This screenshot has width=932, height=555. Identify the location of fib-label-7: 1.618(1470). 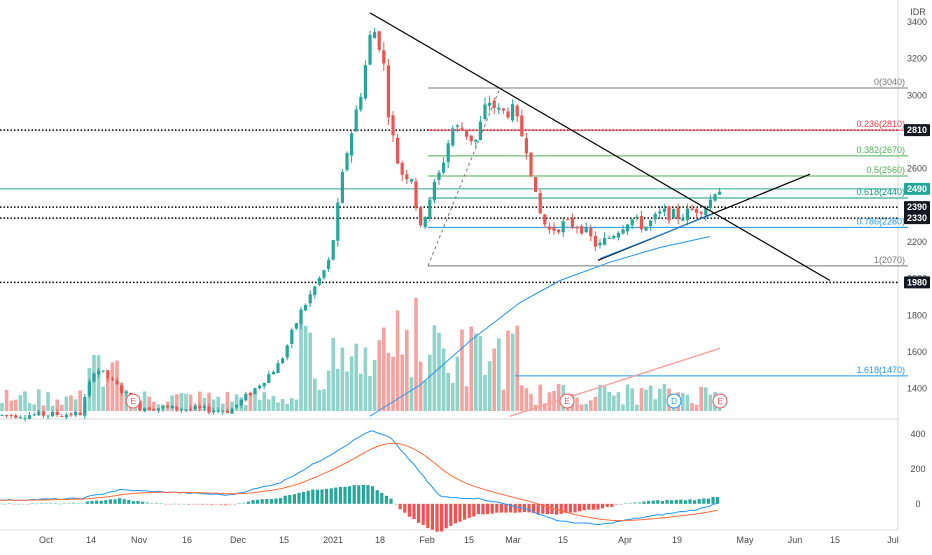
(880, 370).